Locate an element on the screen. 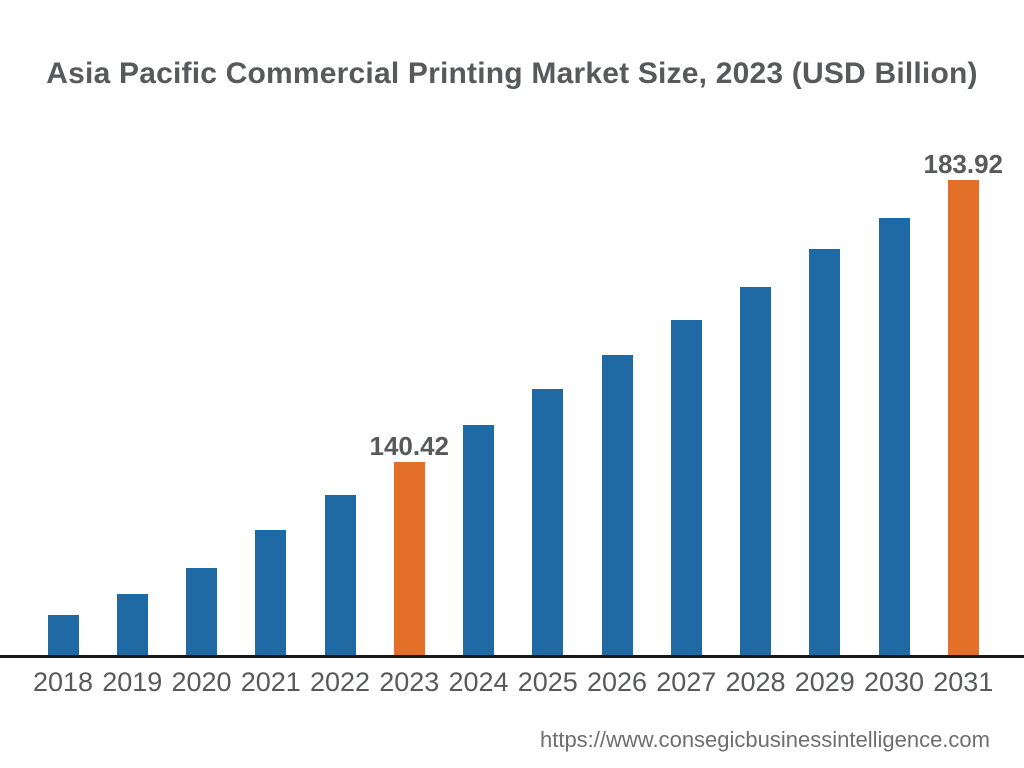 The height and width of the screenshot is (768, 1024). bar-2024 is located at coordinates (478, 540).